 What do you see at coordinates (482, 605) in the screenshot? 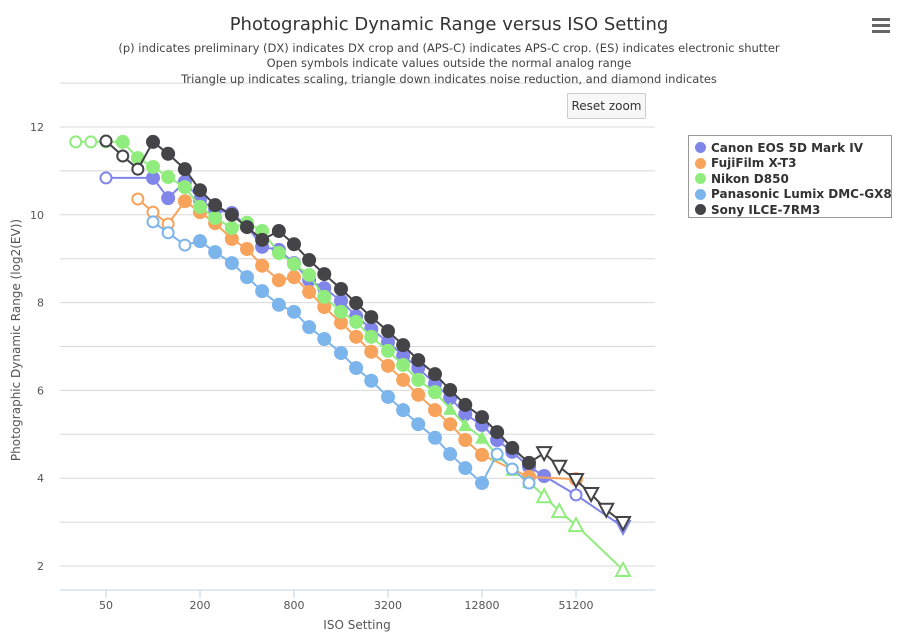
I see `x-tick-label: 12800` at bounding box center [482, 605].